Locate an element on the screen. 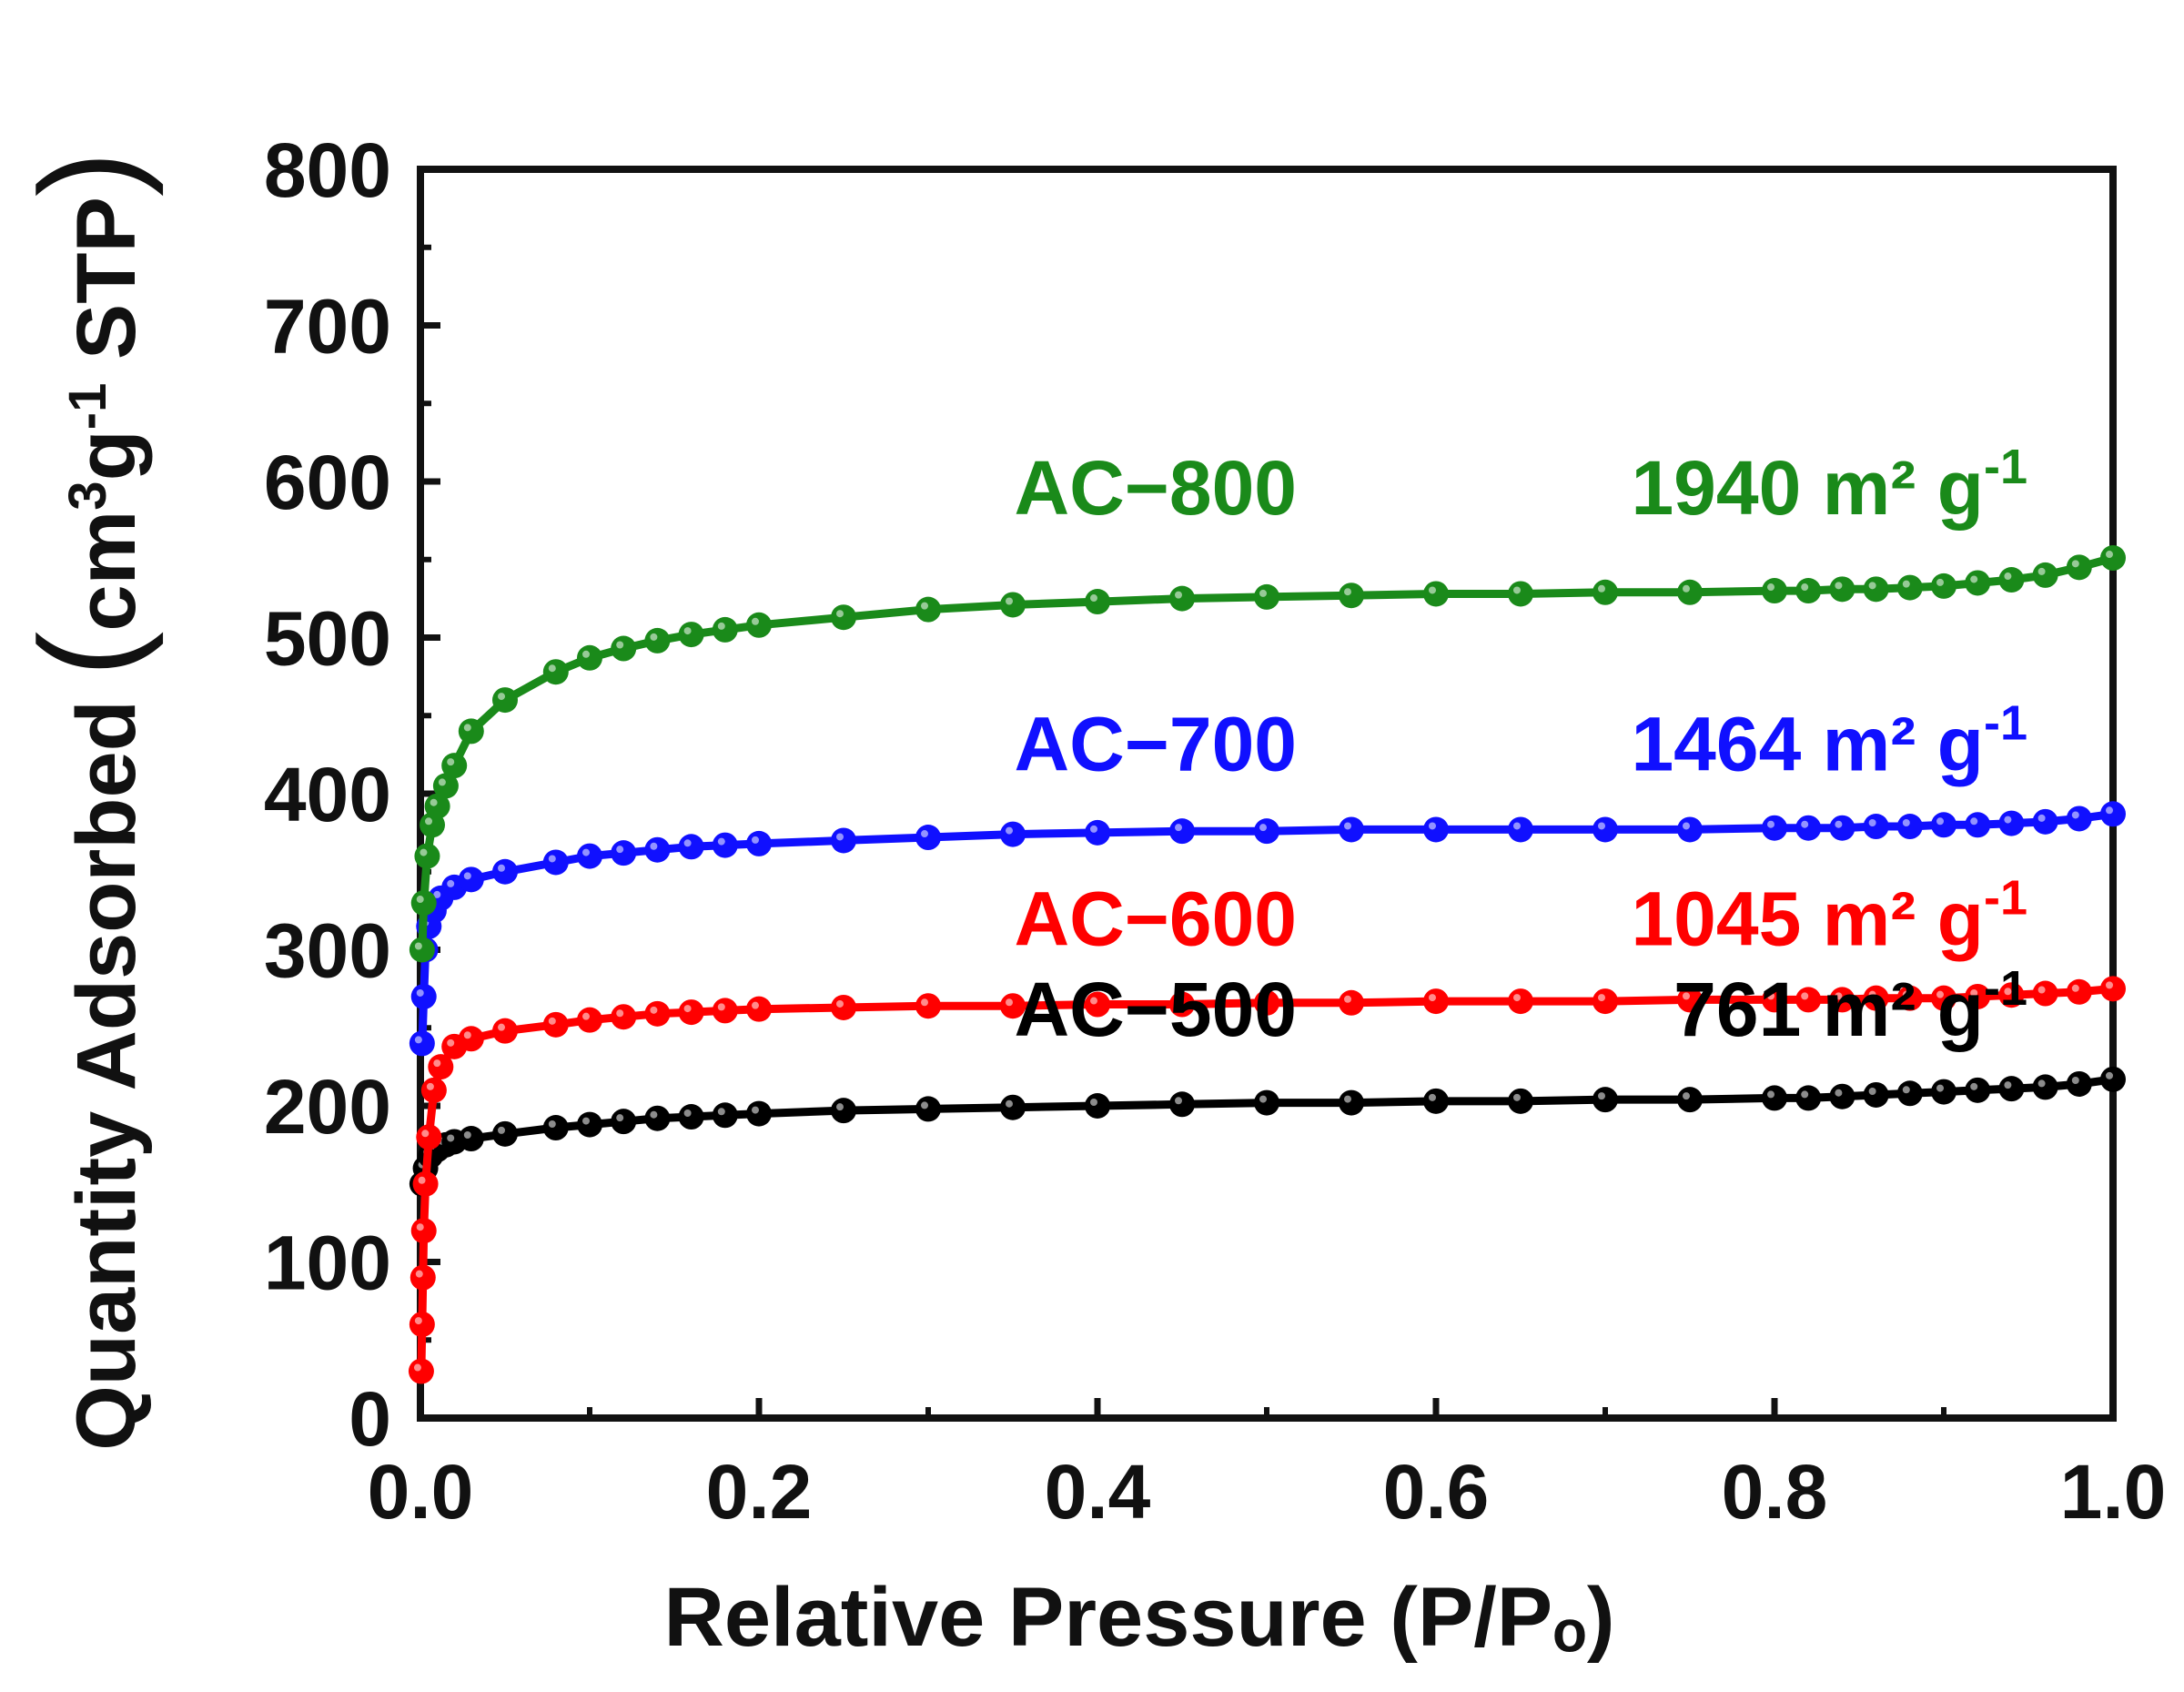 The image size is (2184, 1692). surface-area-unit: m² g is located at coordinates (1904, 743).